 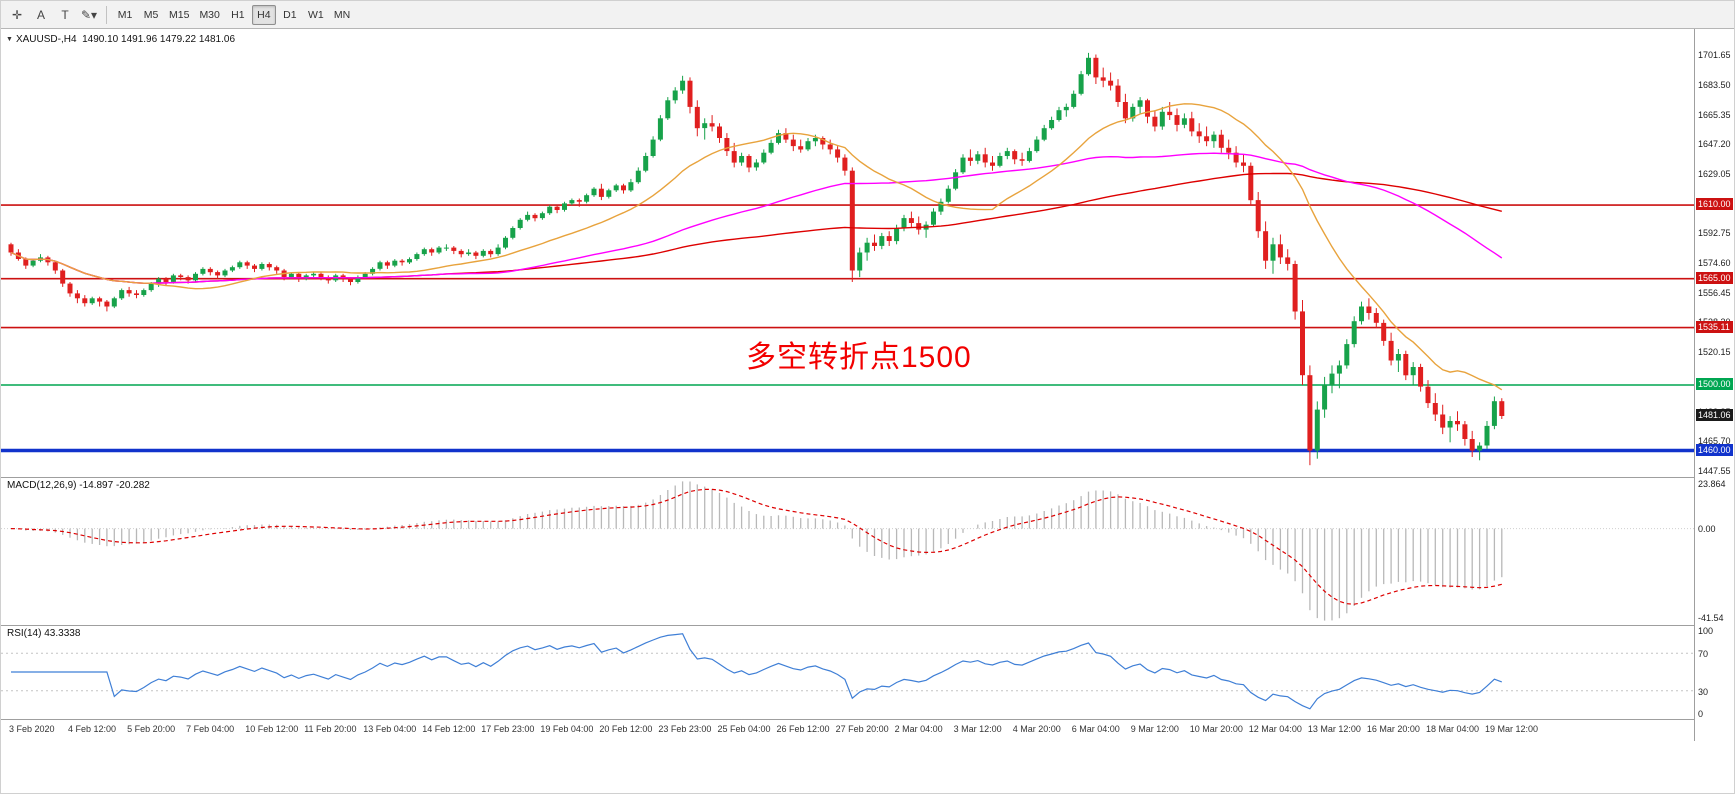 I want to click on date-label: 10 Mar 20:00, so click(x=1216, y=729).